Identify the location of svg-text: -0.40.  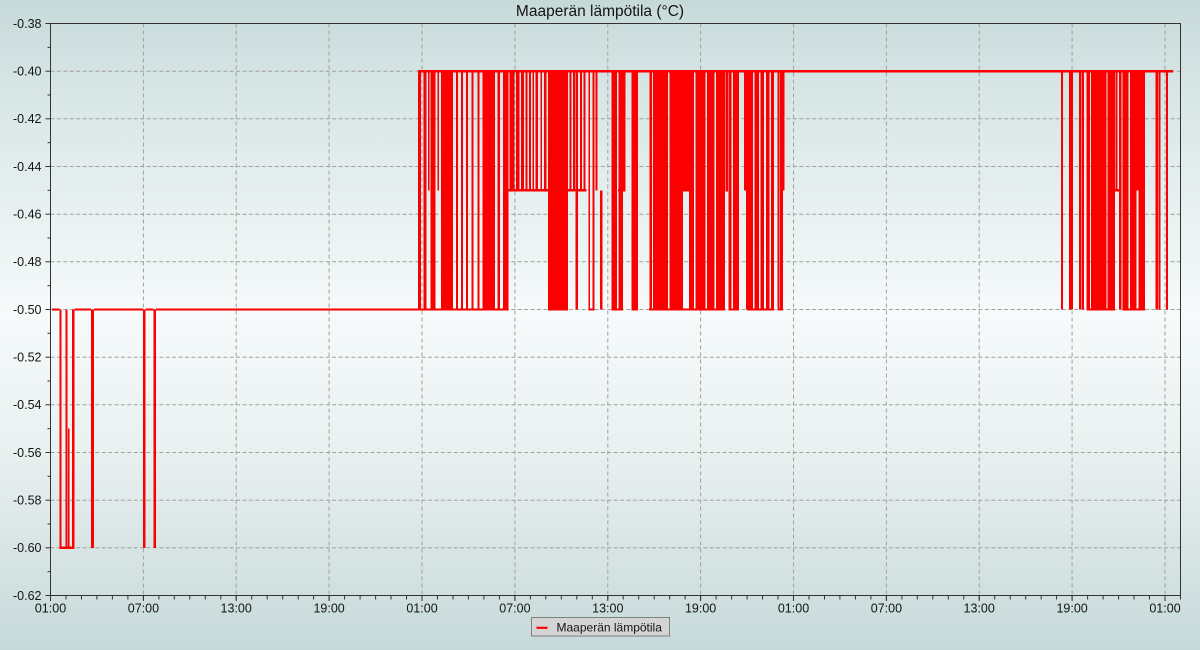
(27, 72).